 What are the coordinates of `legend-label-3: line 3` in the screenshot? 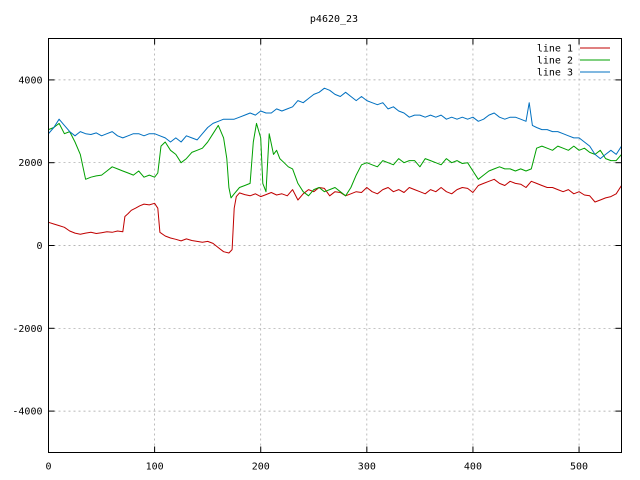 It's located at (555, 73).